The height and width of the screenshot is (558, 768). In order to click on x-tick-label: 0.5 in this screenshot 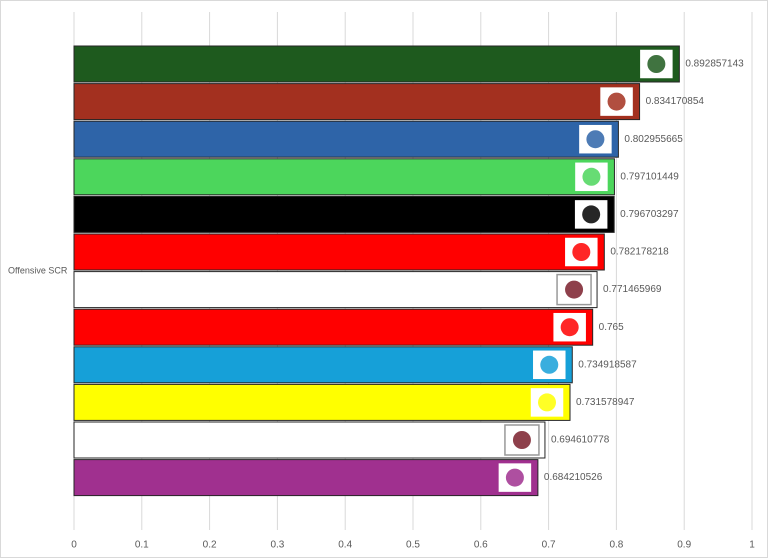, I will do `click(413, 545)`.